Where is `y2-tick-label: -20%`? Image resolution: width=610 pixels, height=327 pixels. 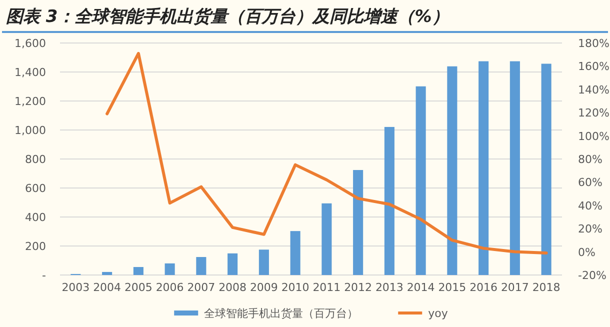
y2-tick-label: -20% is located at coordinates (592, 275).